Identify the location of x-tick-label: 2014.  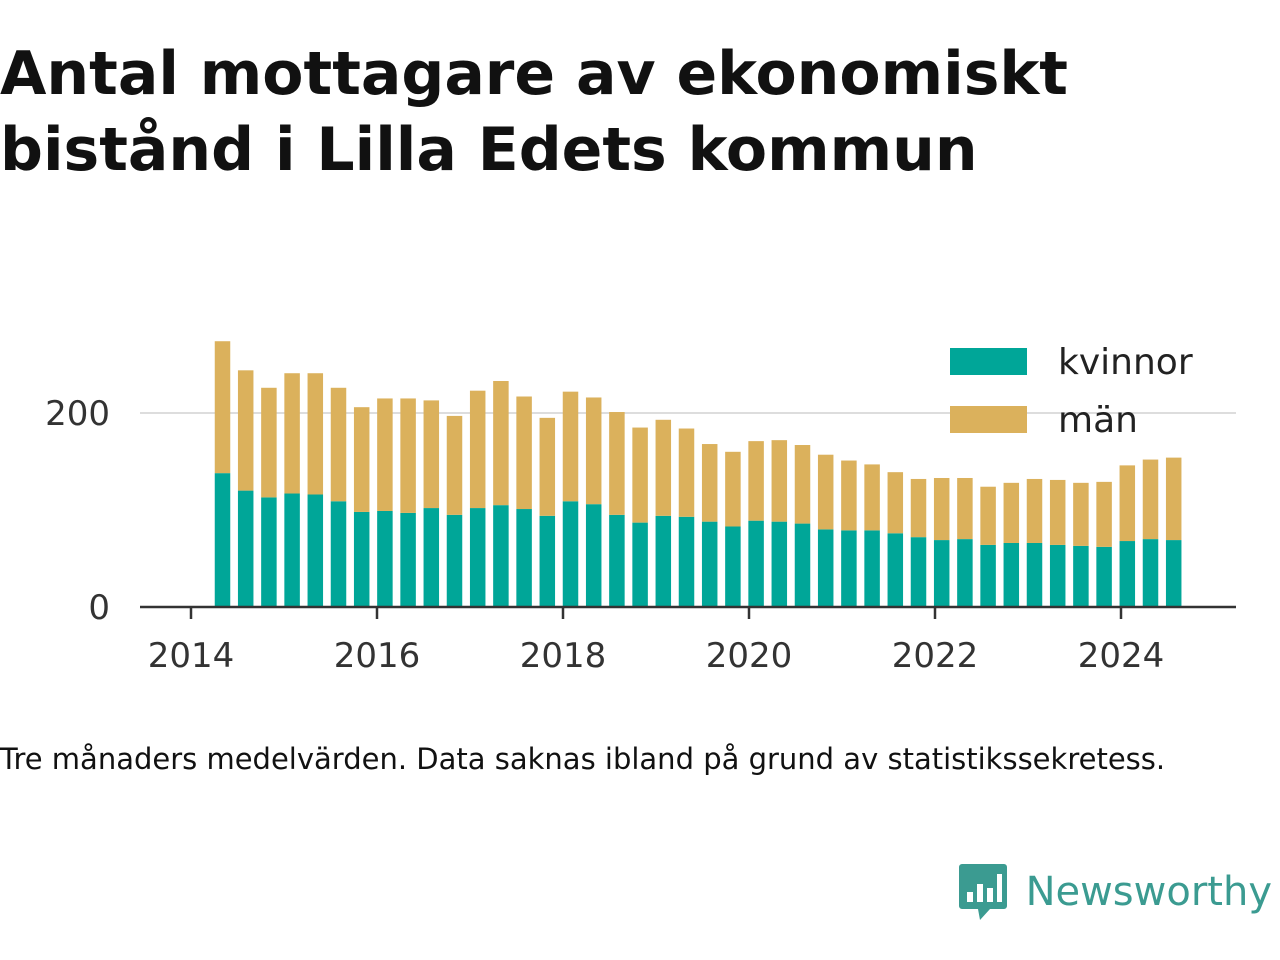
(191, 656).